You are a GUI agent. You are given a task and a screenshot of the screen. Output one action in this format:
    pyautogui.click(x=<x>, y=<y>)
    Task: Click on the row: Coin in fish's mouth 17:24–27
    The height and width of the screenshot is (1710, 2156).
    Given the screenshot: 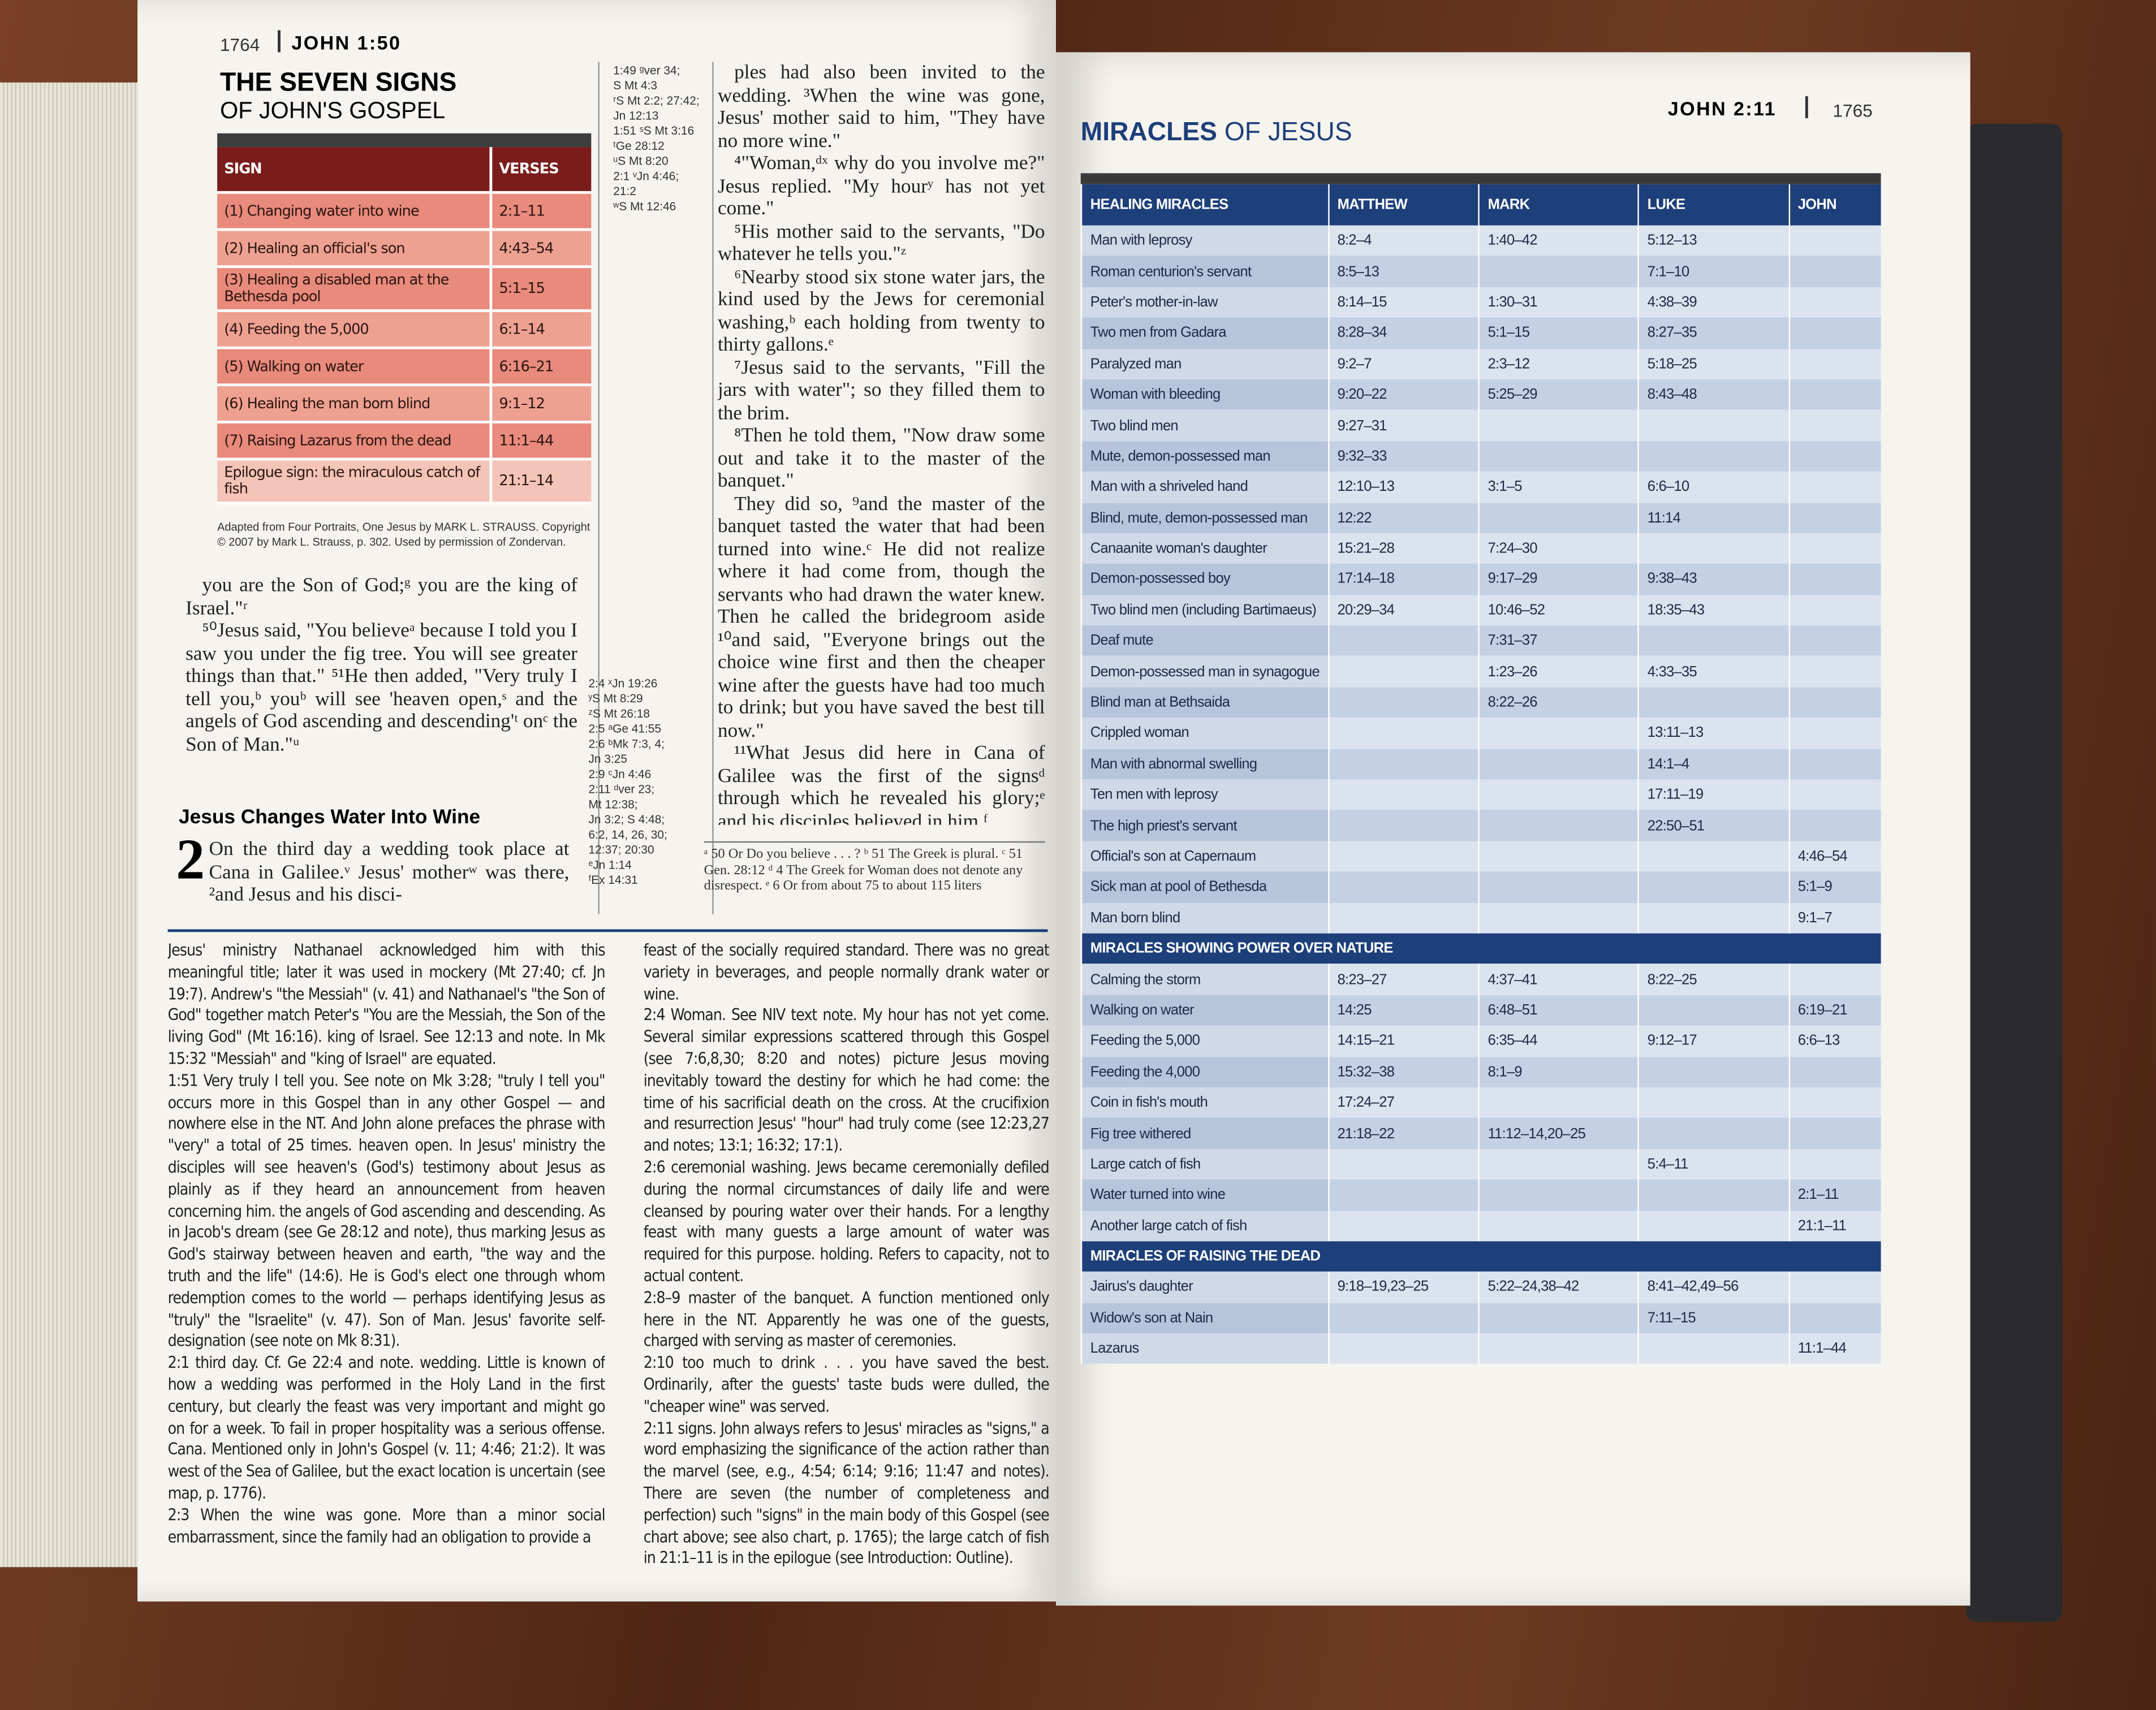 What is the action you would take?
    pyautogui.click(x=1480, y=1103)
    